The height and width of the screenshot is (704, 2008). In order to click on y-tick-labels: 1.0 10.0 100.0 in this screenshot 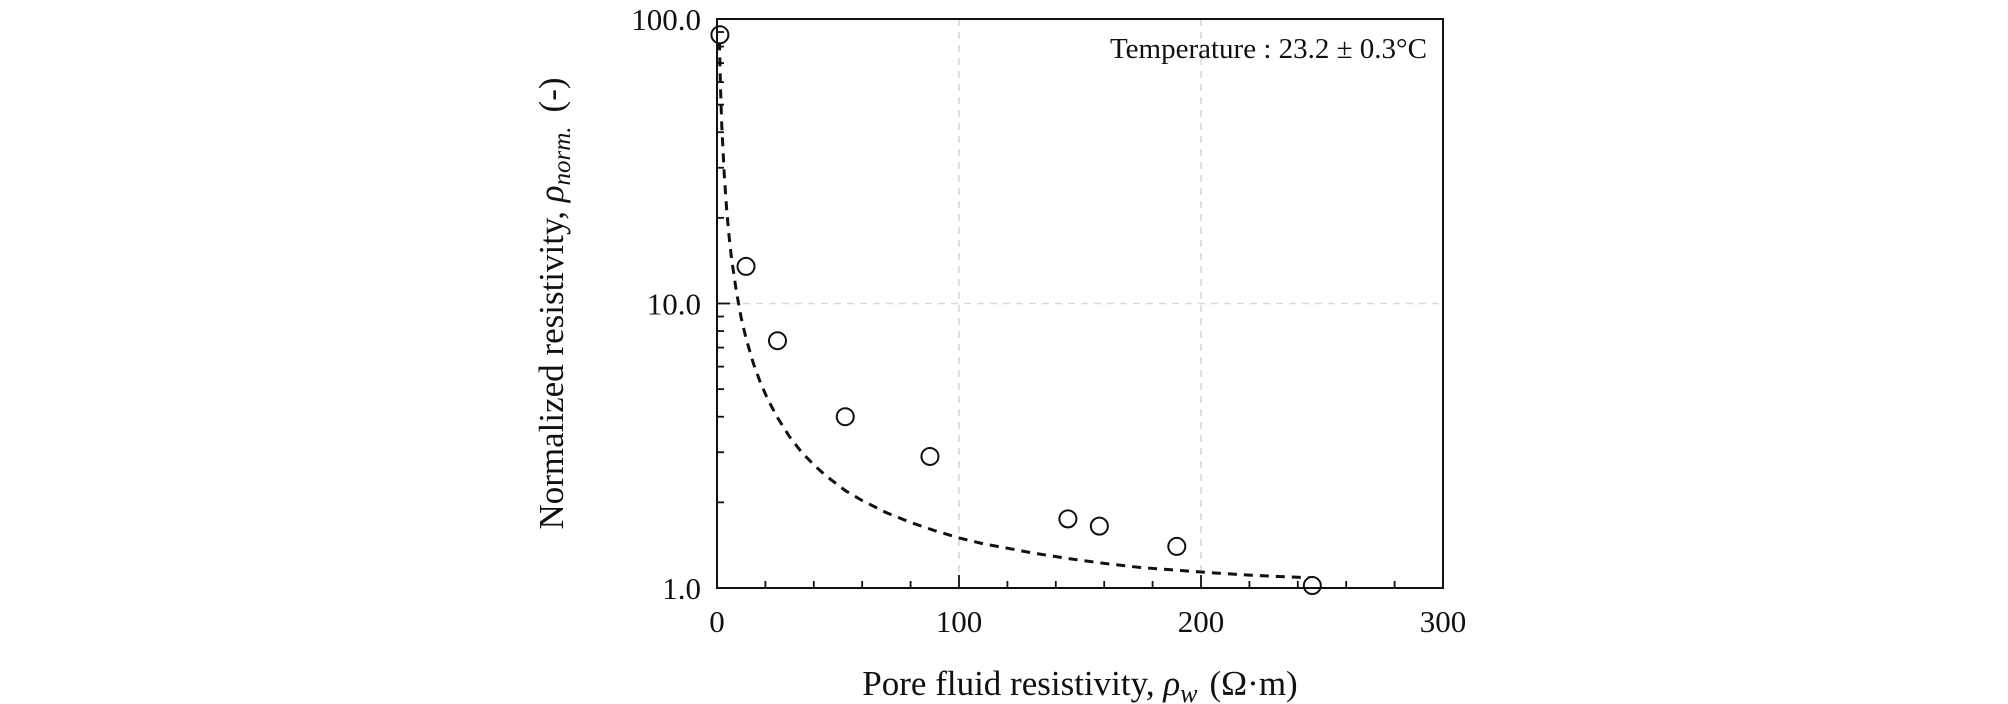, I will do `click(666, 304)`.